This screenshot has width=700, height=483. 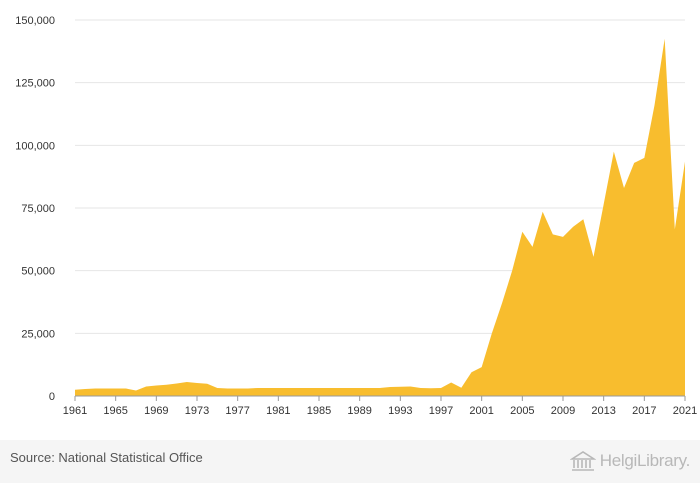 What do you see at coordinates (441, 411) in the screenshot?
I see `x-tick-label: 1997` at bounding box center [441, 411].